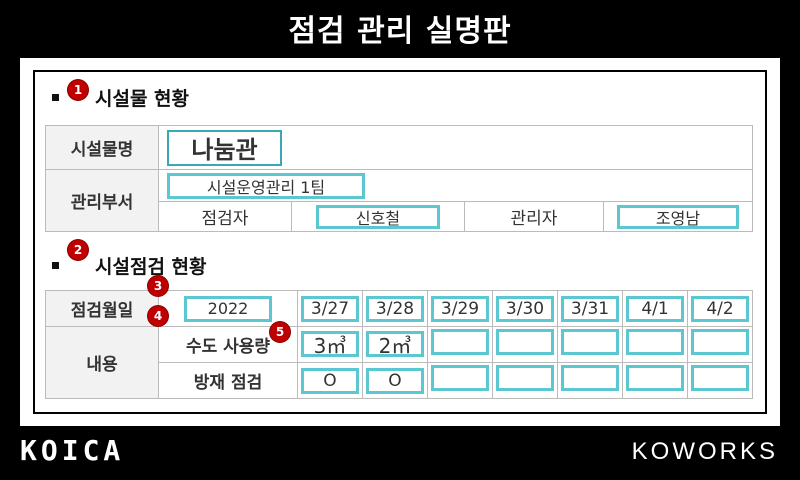 This screenshot has width=800, height=480. What do you see at coordinates (460, 308) in the screenshot?
I see `date-cell: 3/29` at bounding box center [460, 308].